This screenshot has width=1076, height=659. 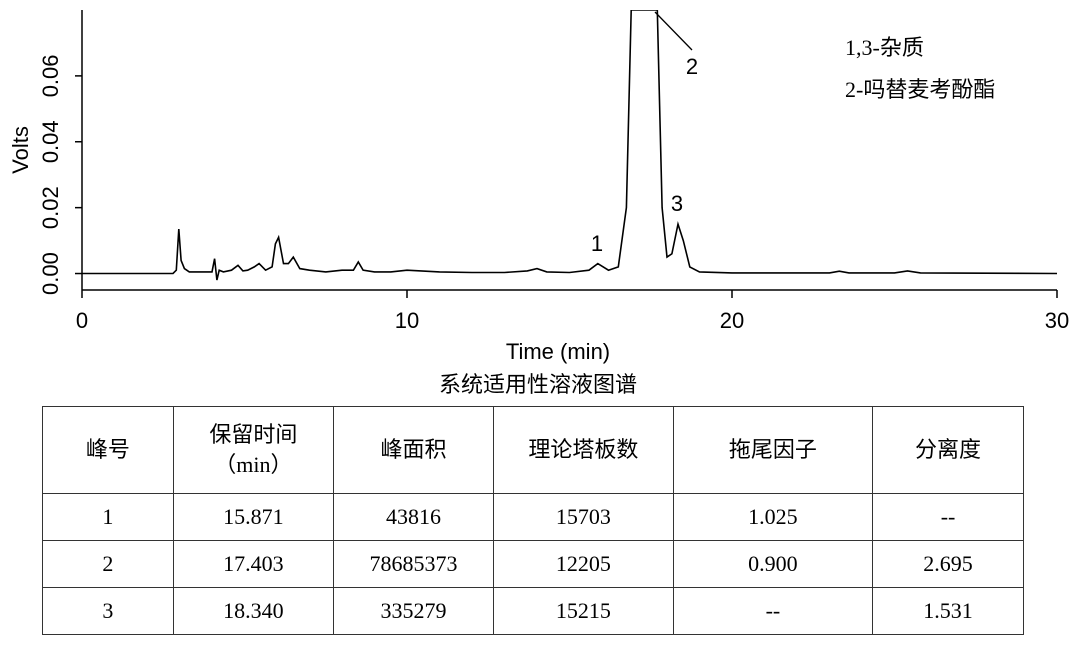 What do you see at coordinates (50, 207) in the screenshot?
I see `y-tick-label: 0.02` at bounding box center [50, 207].